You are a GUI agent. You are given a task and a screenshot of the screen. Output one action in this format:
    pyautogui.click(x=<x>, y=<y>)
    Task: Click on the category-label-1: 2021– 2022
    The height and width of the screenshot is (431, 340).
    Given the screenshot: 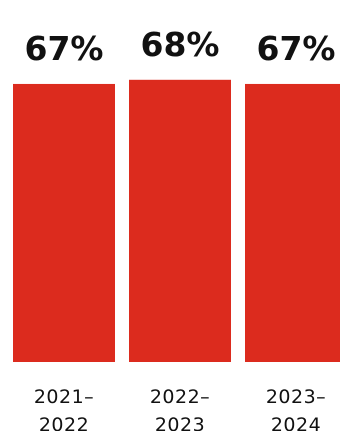 What is the action you would take?
    pyautogui.click(x=64, y=408)
    